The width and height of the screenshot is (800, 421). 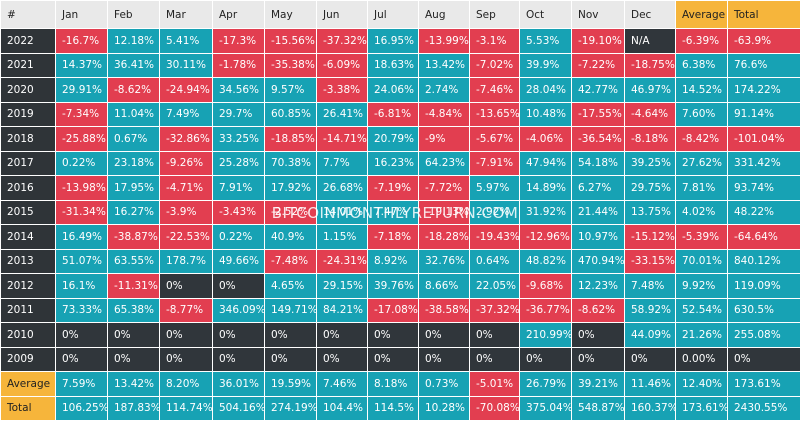 I want to click on return-cell: -13.98%, so click(x=82, y=188).